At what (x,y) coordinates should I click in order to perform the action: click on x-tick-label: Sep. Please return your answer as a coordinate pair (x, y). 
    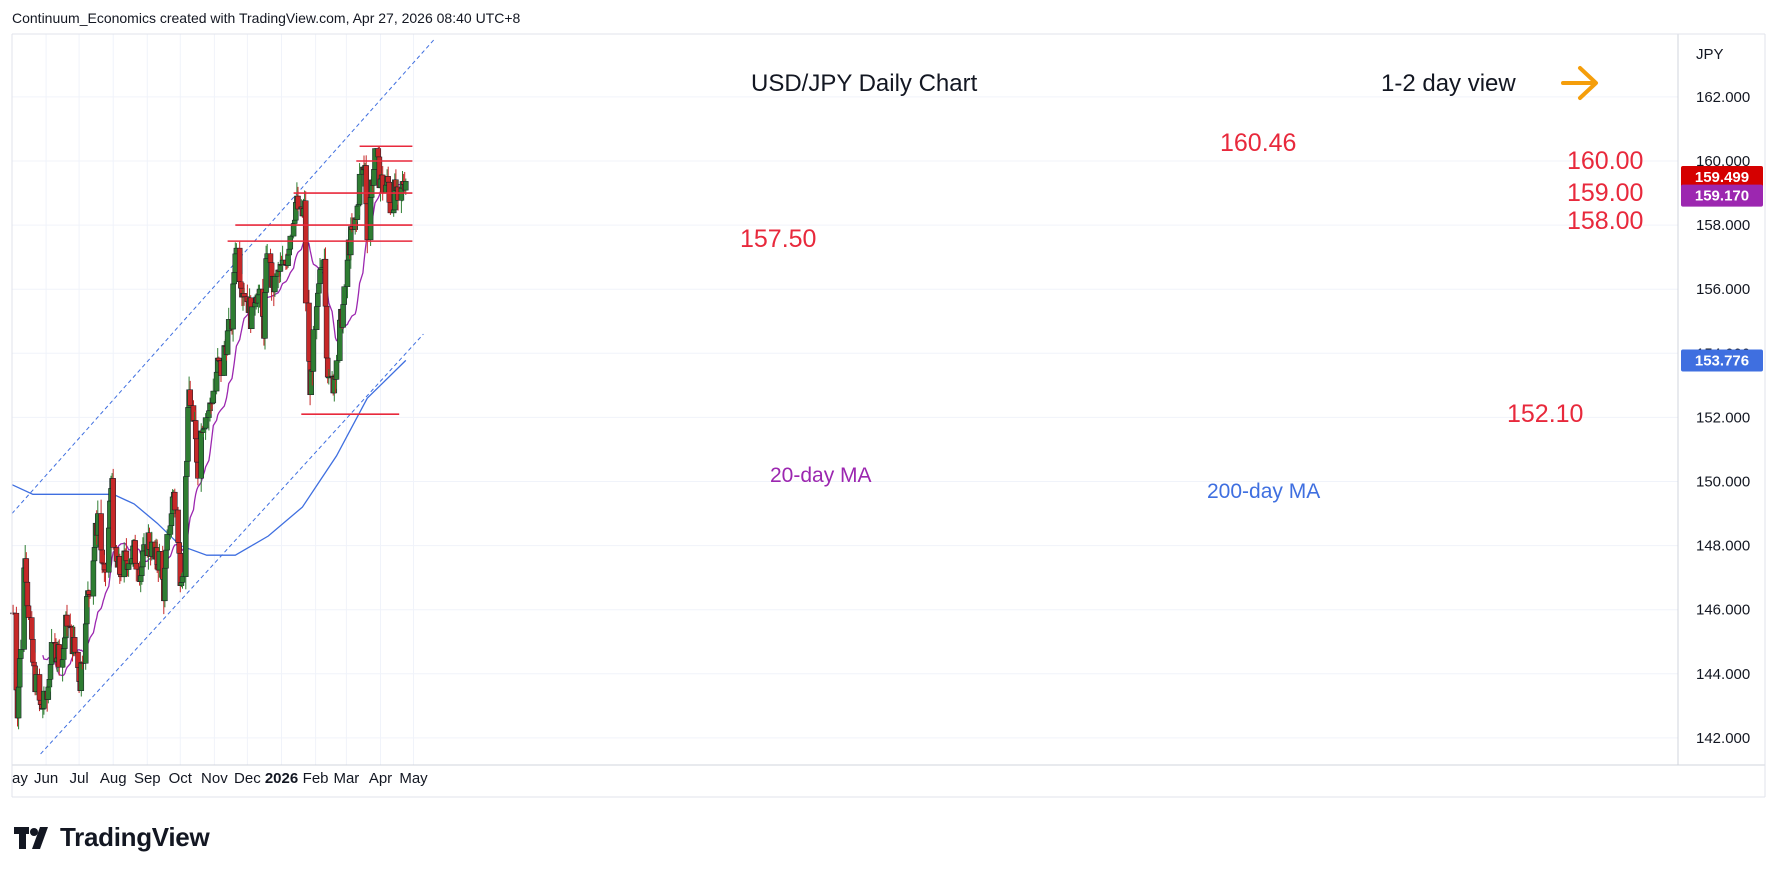
    Looking at the image, I should click on (147, 778).